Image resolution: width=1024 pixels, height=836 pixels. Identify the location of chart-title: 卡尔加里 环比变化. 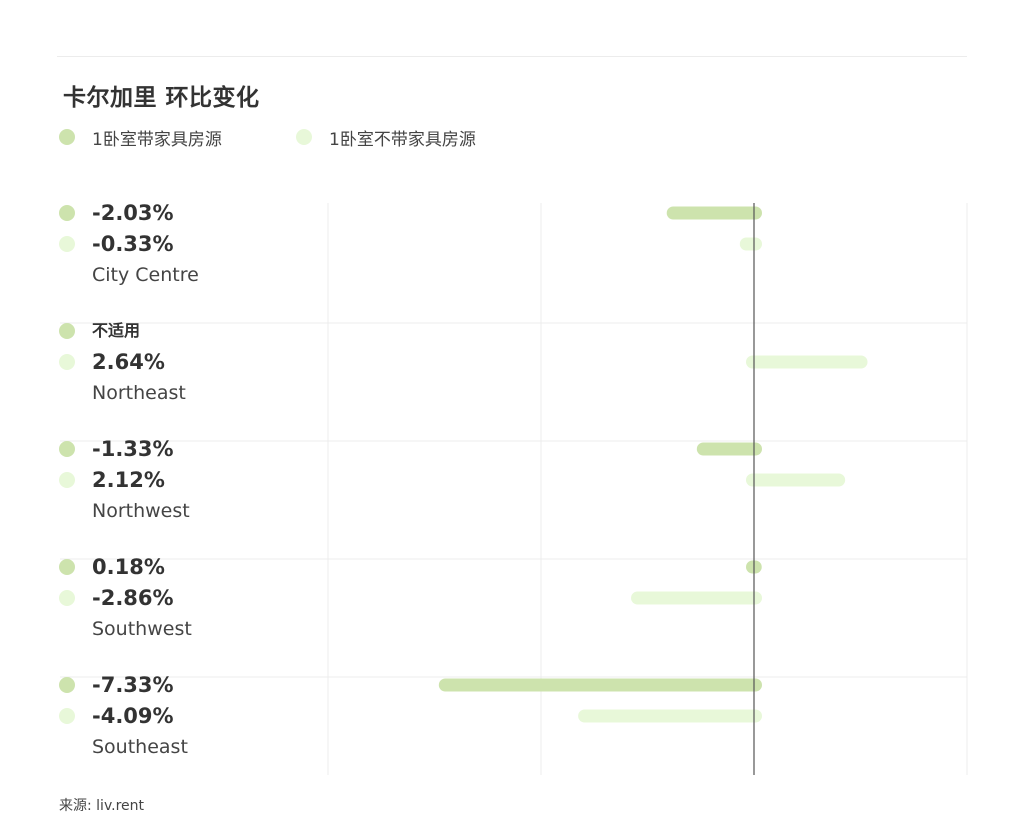
(161, 98).